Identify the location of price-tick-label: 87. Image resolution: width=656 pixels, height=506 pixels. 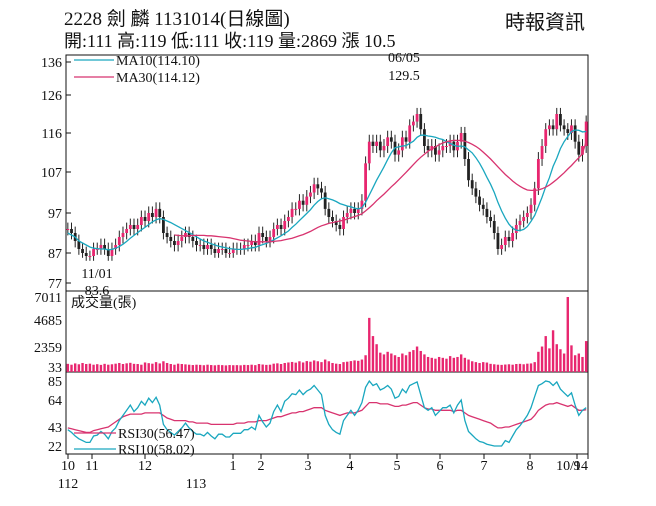
(55, 254).